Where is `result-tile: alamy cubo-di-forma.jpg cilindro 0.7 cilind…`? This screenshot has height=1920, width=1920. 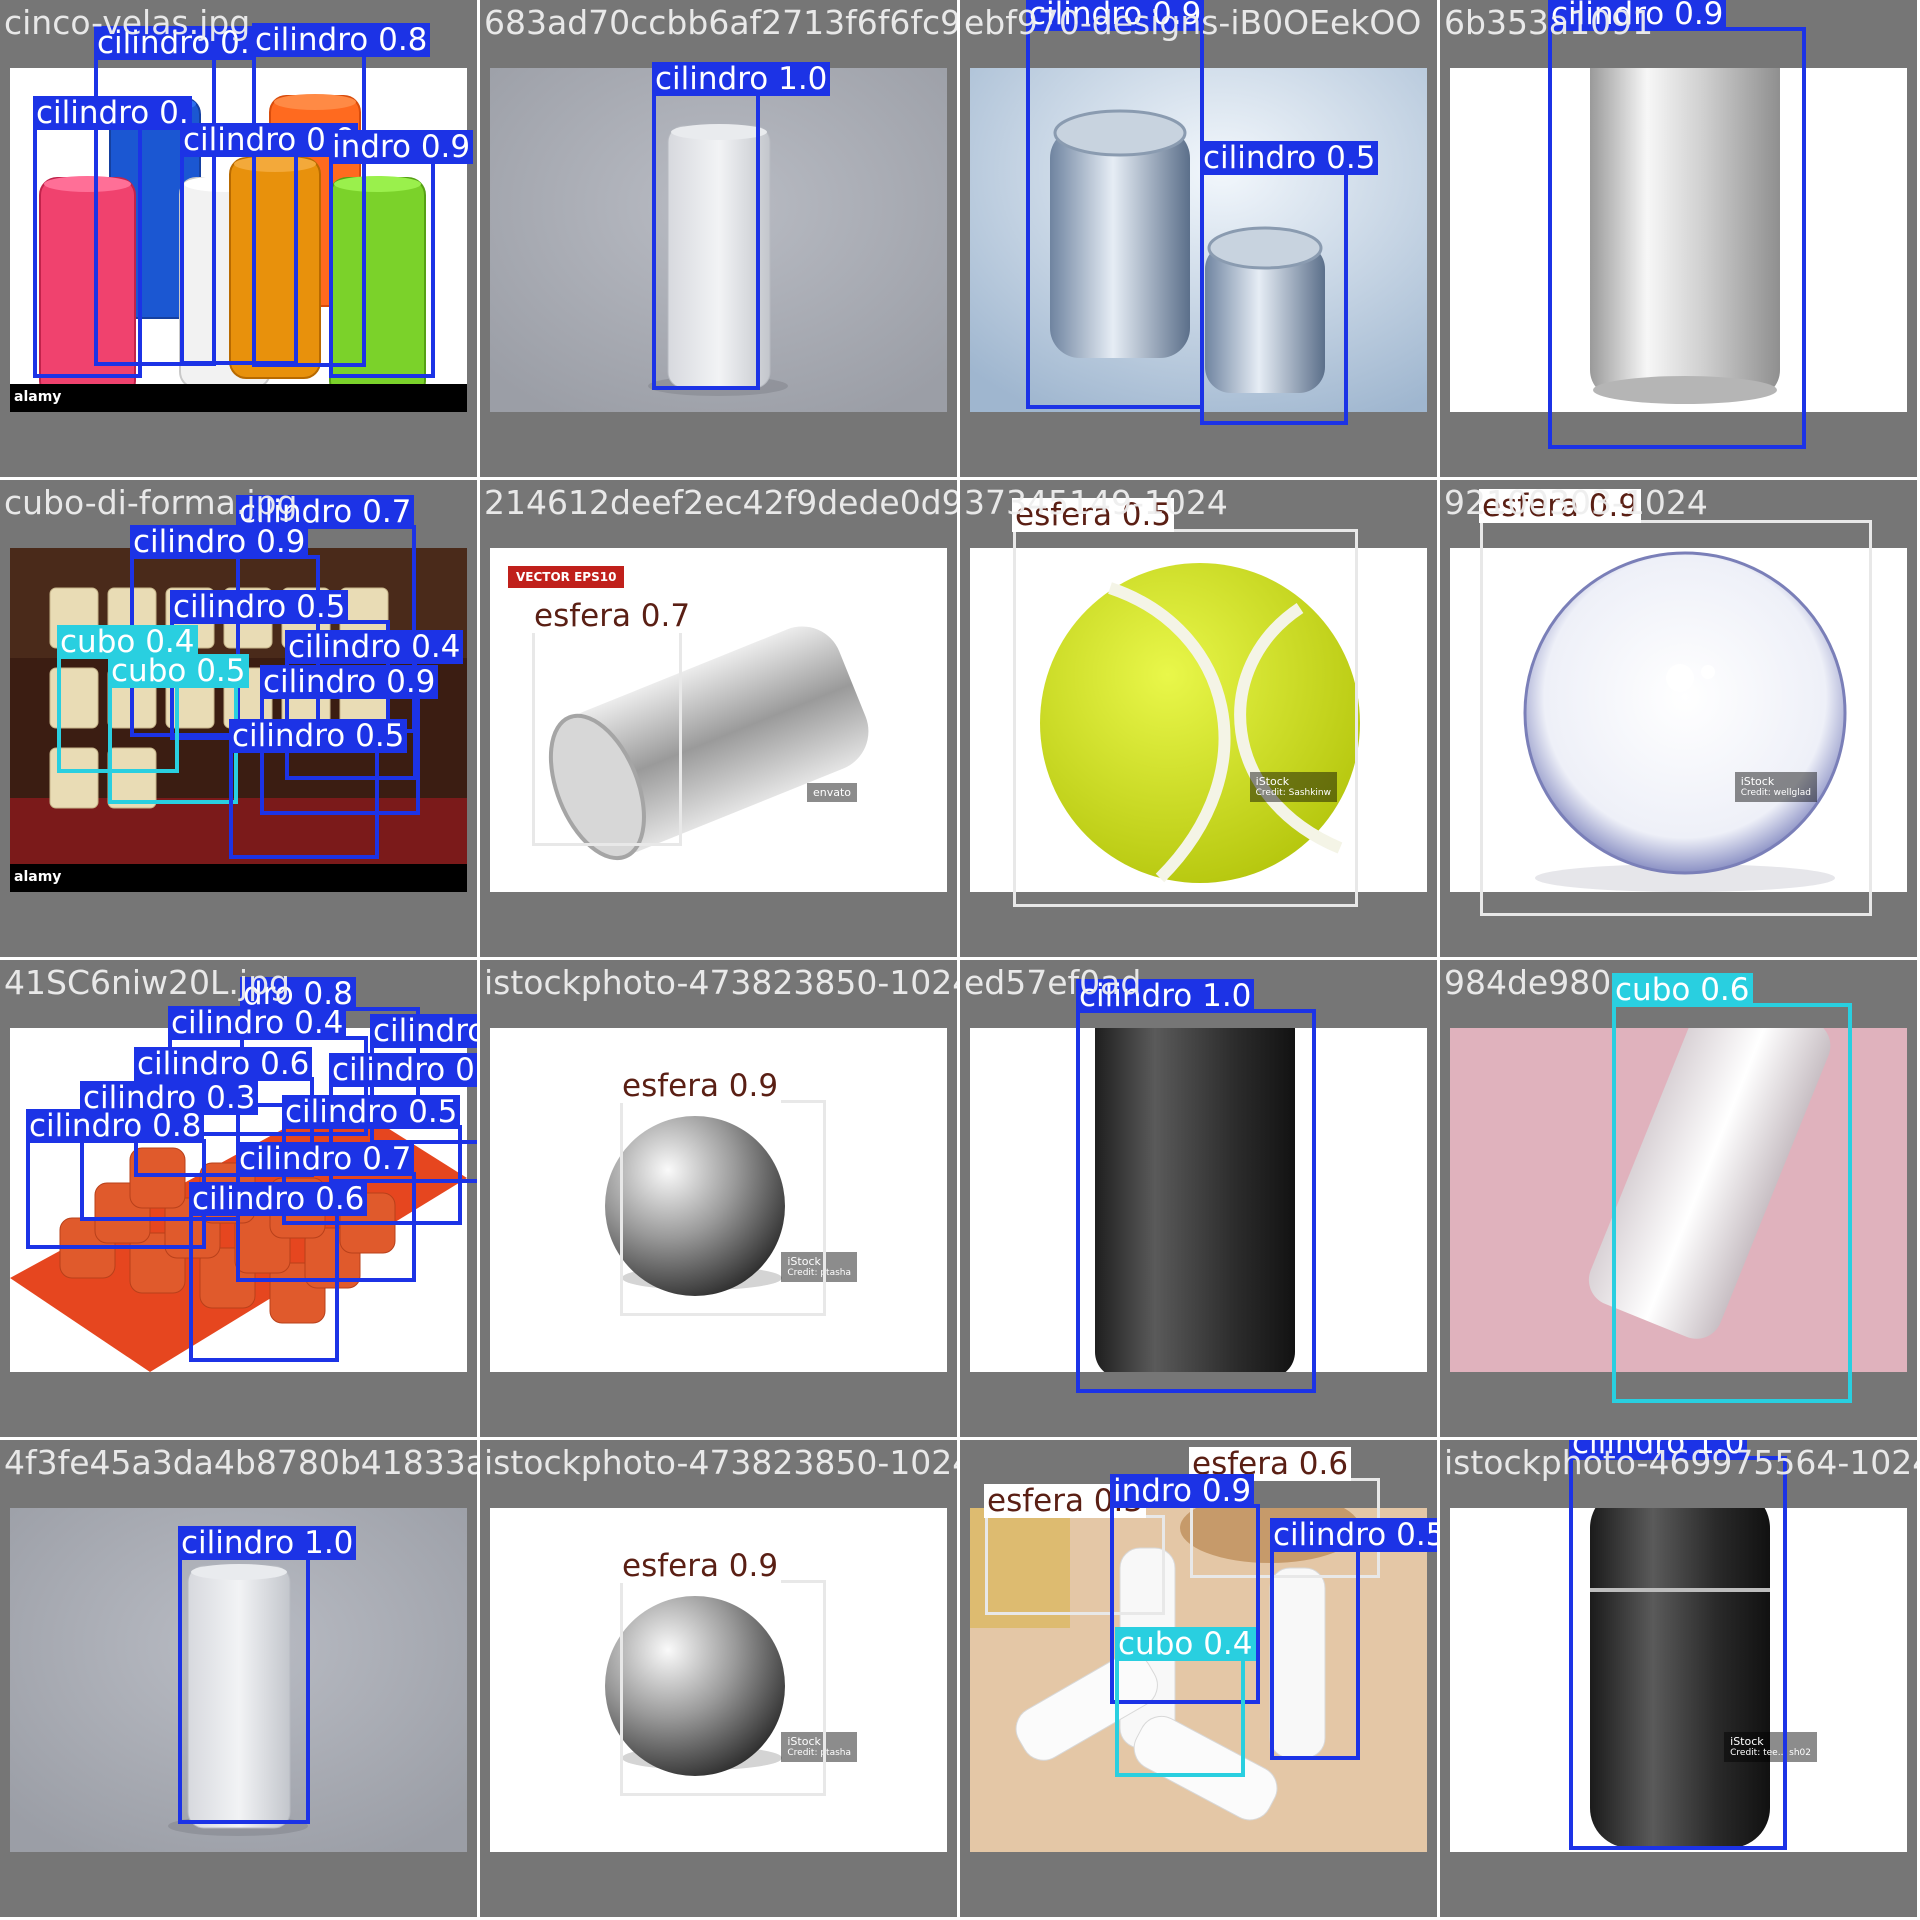
result-tile: alamy cubo-di-forma.jpg cilindro 0.7 cilind… is located at coordinates (238, 718).